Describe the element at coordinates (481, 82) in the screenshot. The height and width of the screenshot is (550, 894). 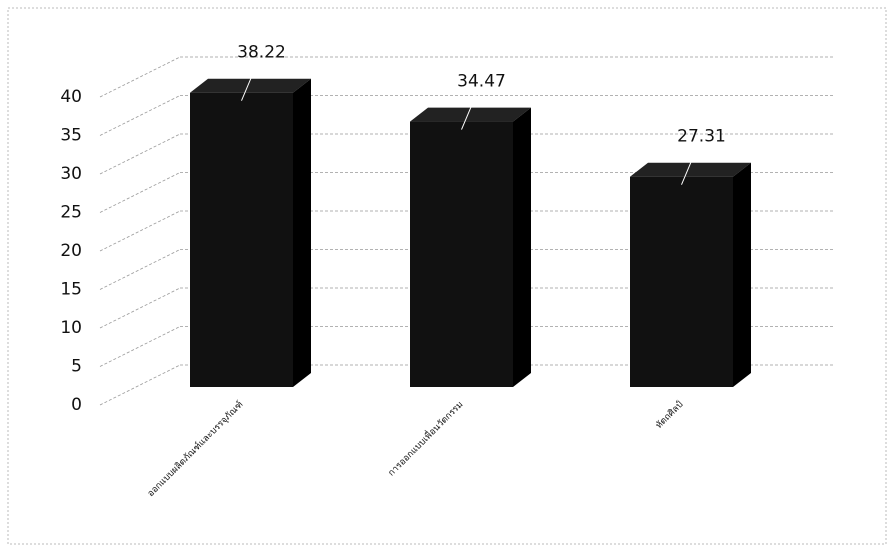
I see `value-label: 34.47` at that location.